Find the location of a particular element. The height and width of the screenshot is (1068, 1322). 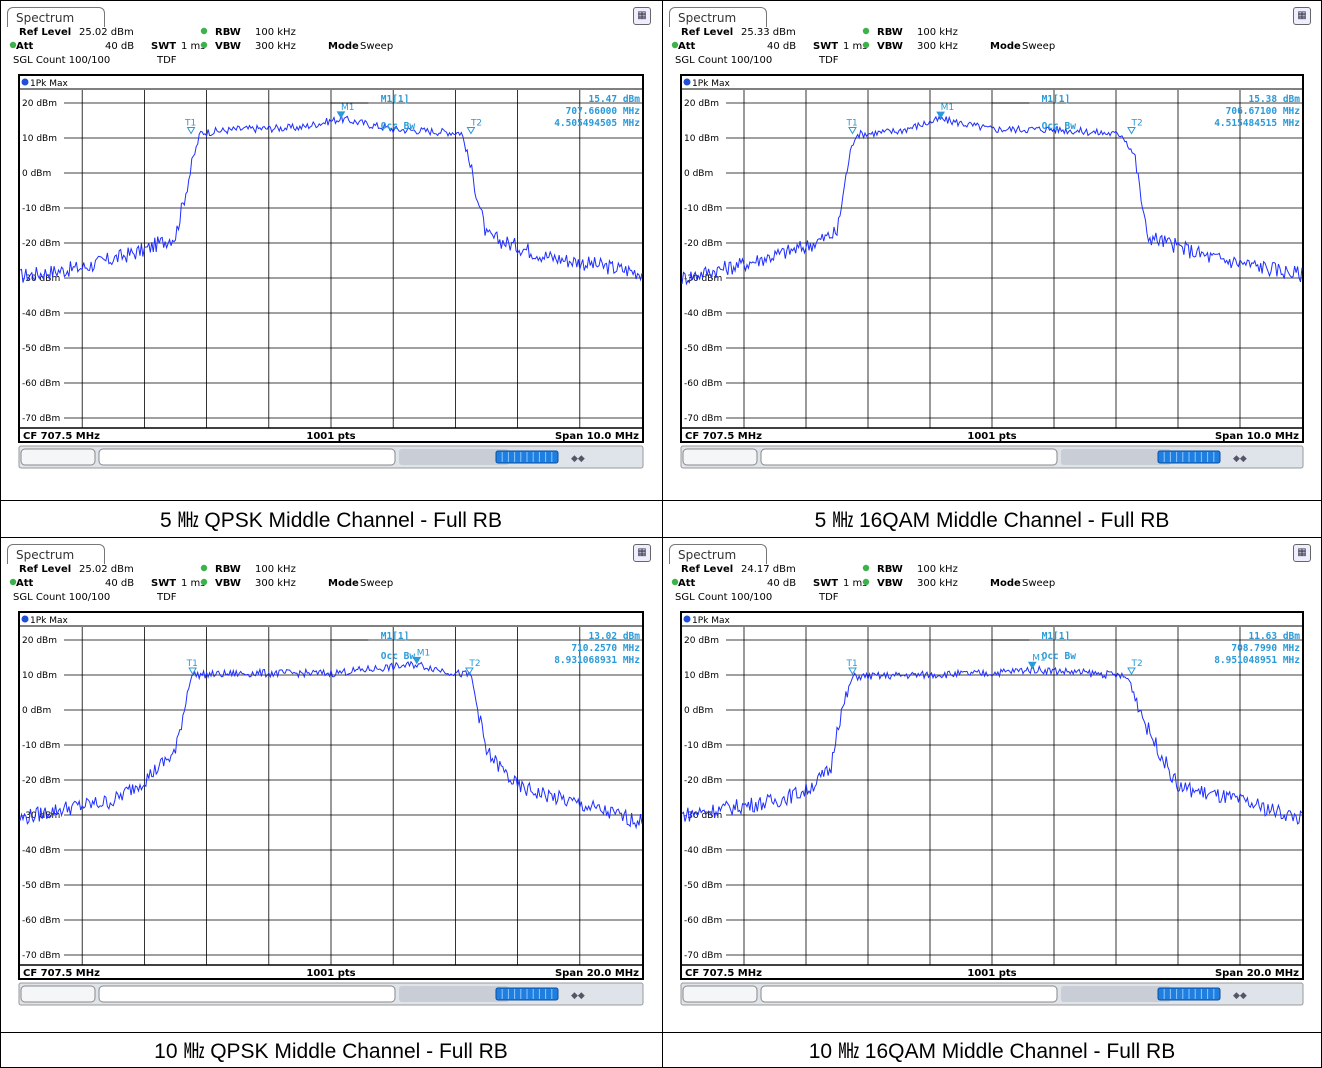

m1-level: 15.38 dBm is located at coordinates (1275, 99).